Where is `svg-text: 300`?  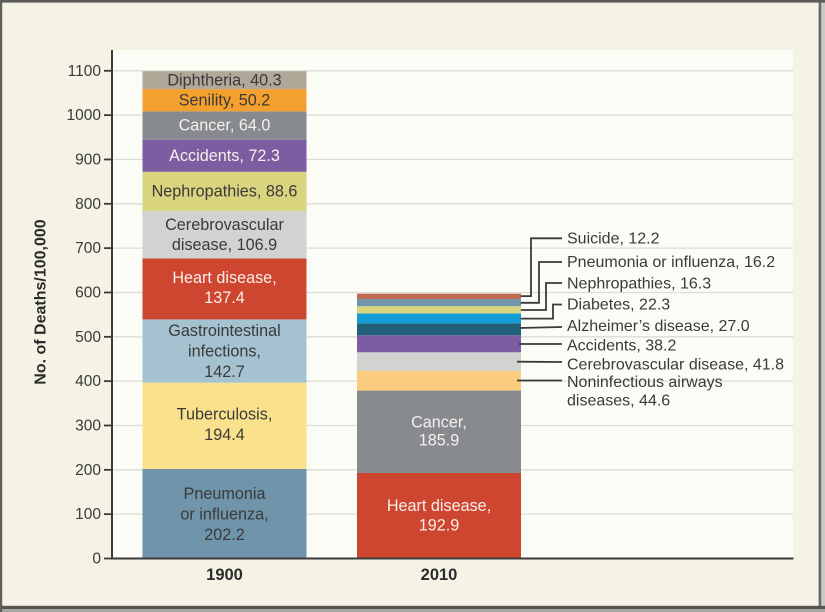 svg-text: 300 is located at coordinates (88, 426).